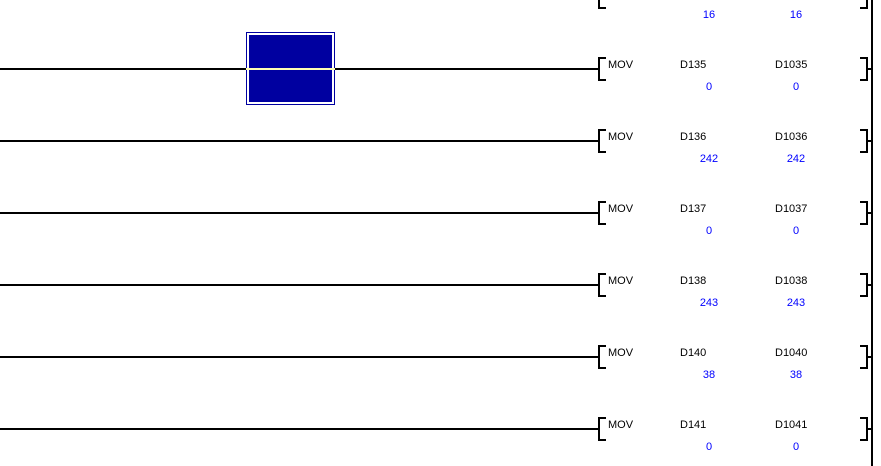  Describe the element at coordinates (864, 4) in the screenshot. I see `instruction-close-bracket` at that location.